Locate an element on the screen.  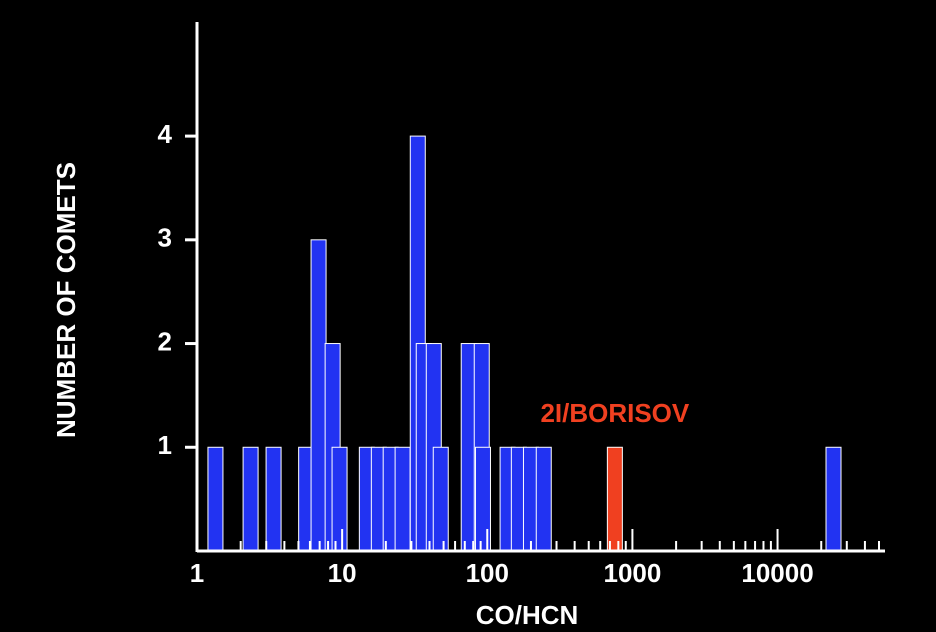
x-tick-label: 1000 is located at coordinates (632, 573).